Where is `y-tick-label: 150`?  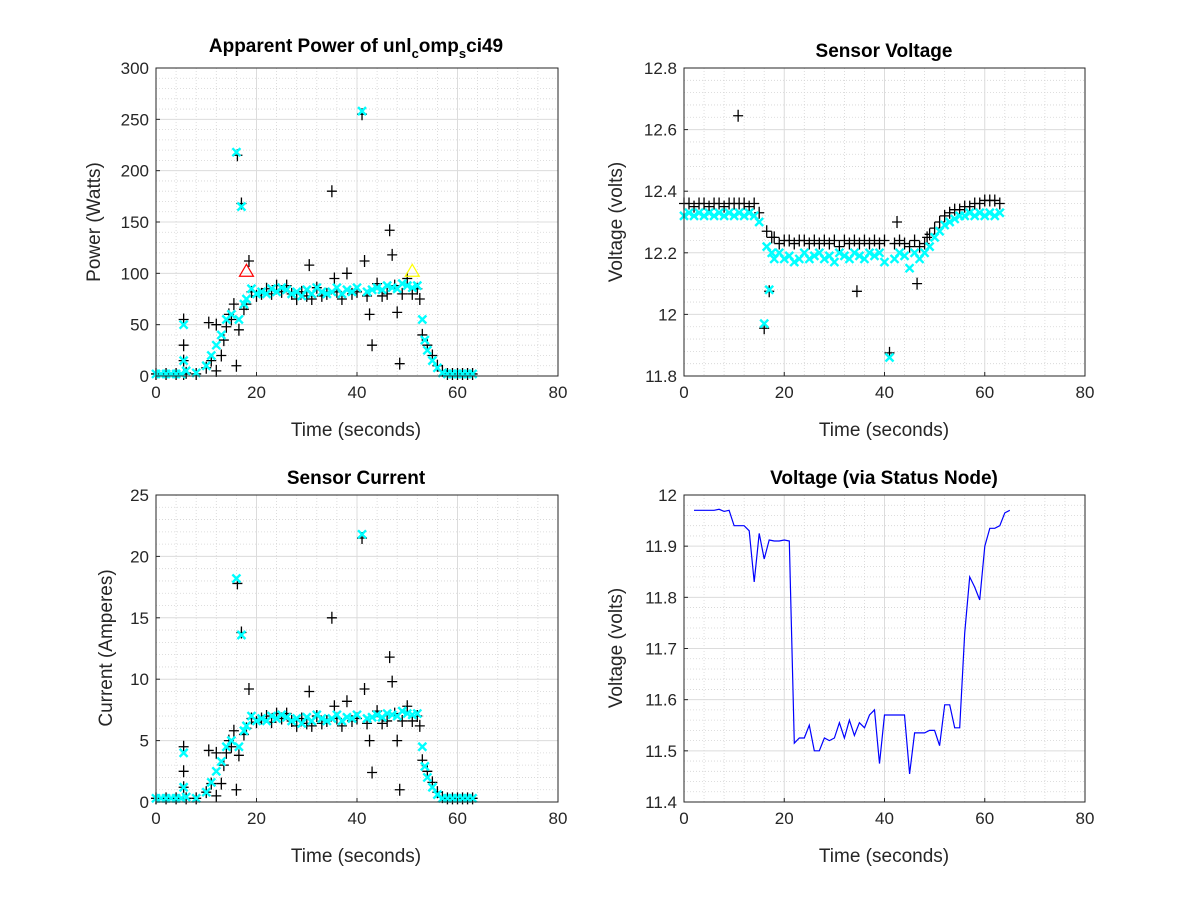 y-tick-label: 150 is located at coordinates (135, 222).